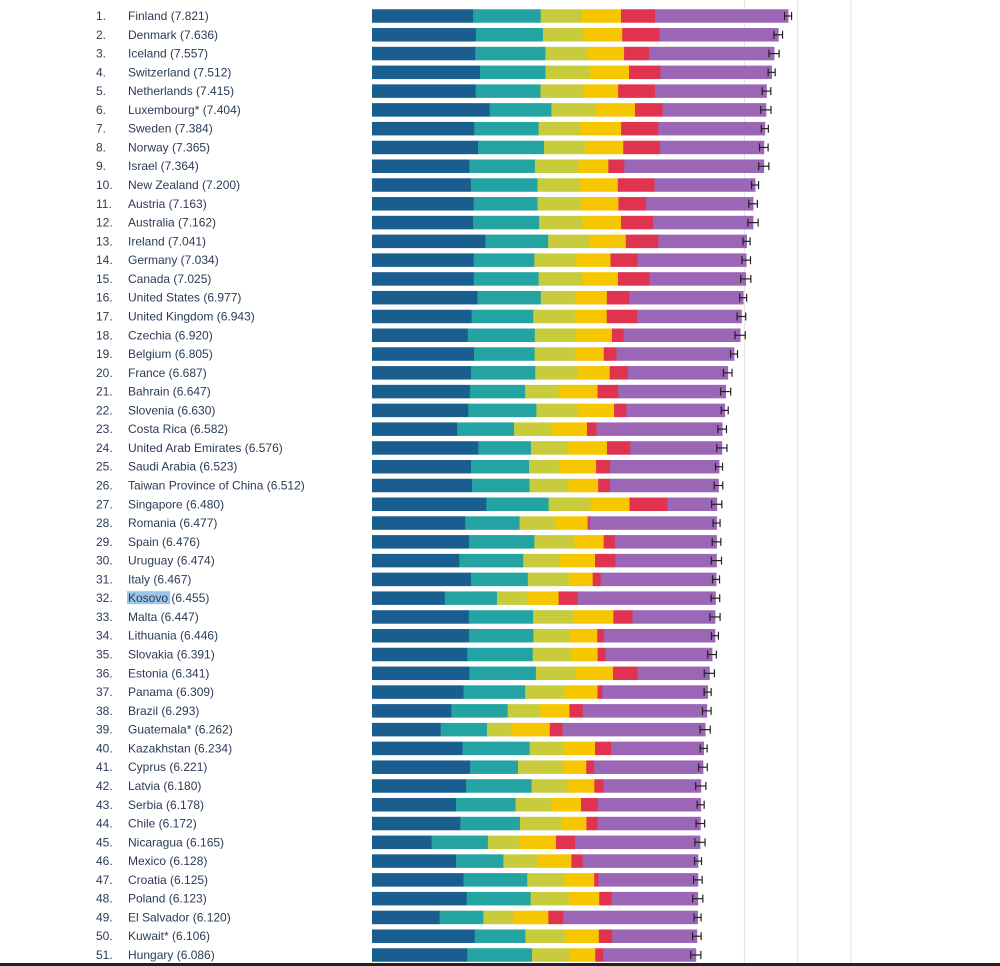 The height and width of the screenshot is (966, 1000). What do you see at coordinates (104, 561) in the screenshot?
I see `rank-label: 30.` at bounding box center [104, 561].